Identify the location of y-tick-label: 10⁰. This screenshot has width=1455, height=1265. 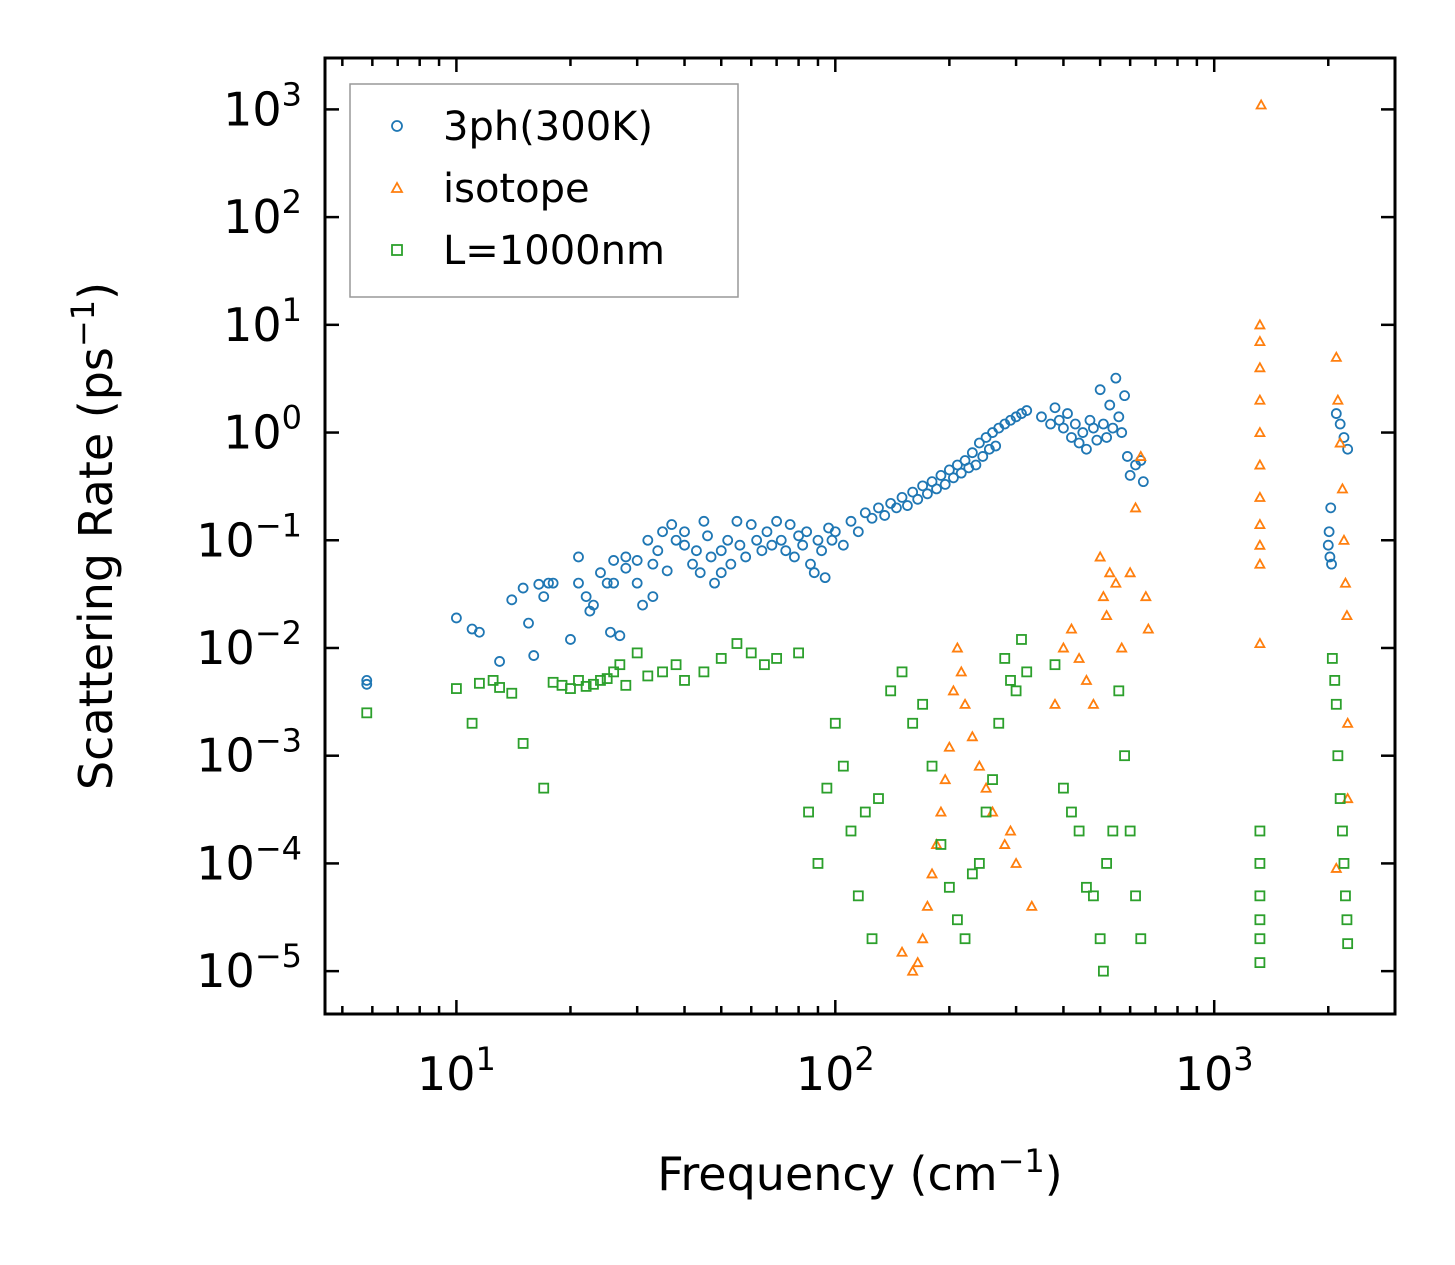
(262, 429).